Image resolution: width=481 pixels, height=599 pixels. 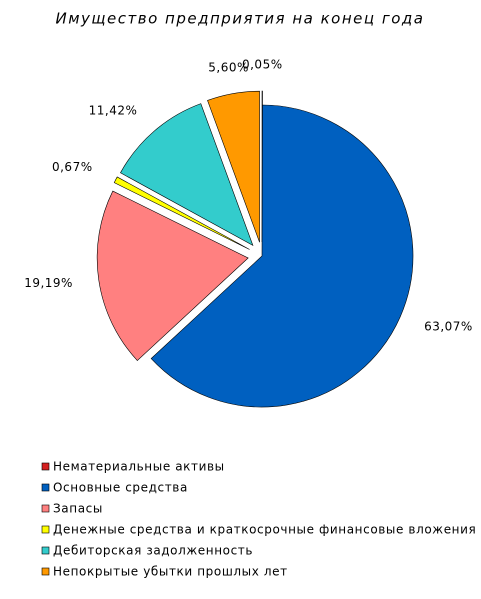 I want to click on legend-label: Основные средства, so click(x=120, y=488).